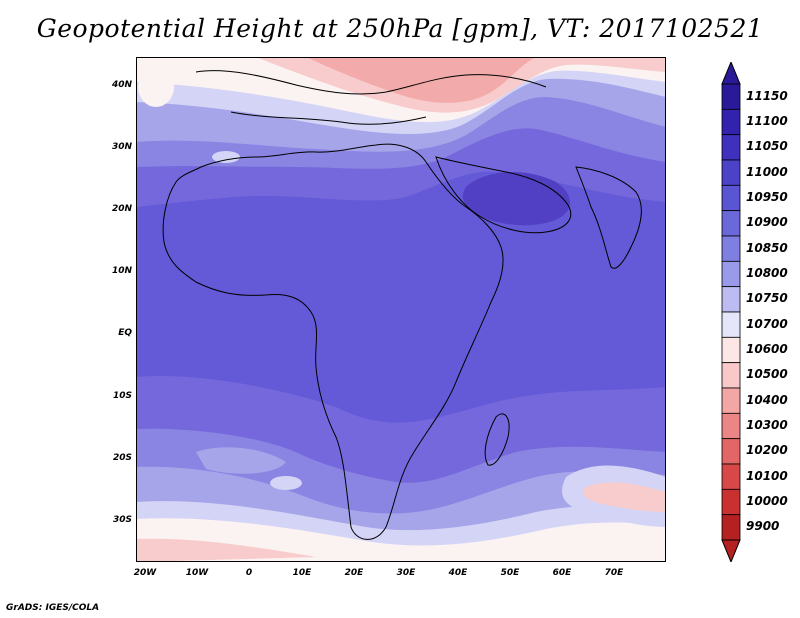 This screenshot has width=800, height=618. What do you see at coordinates (767, 323) in the screenshot?
I see `colorbar-level-label: 10700` at bounding box center [767, 323].